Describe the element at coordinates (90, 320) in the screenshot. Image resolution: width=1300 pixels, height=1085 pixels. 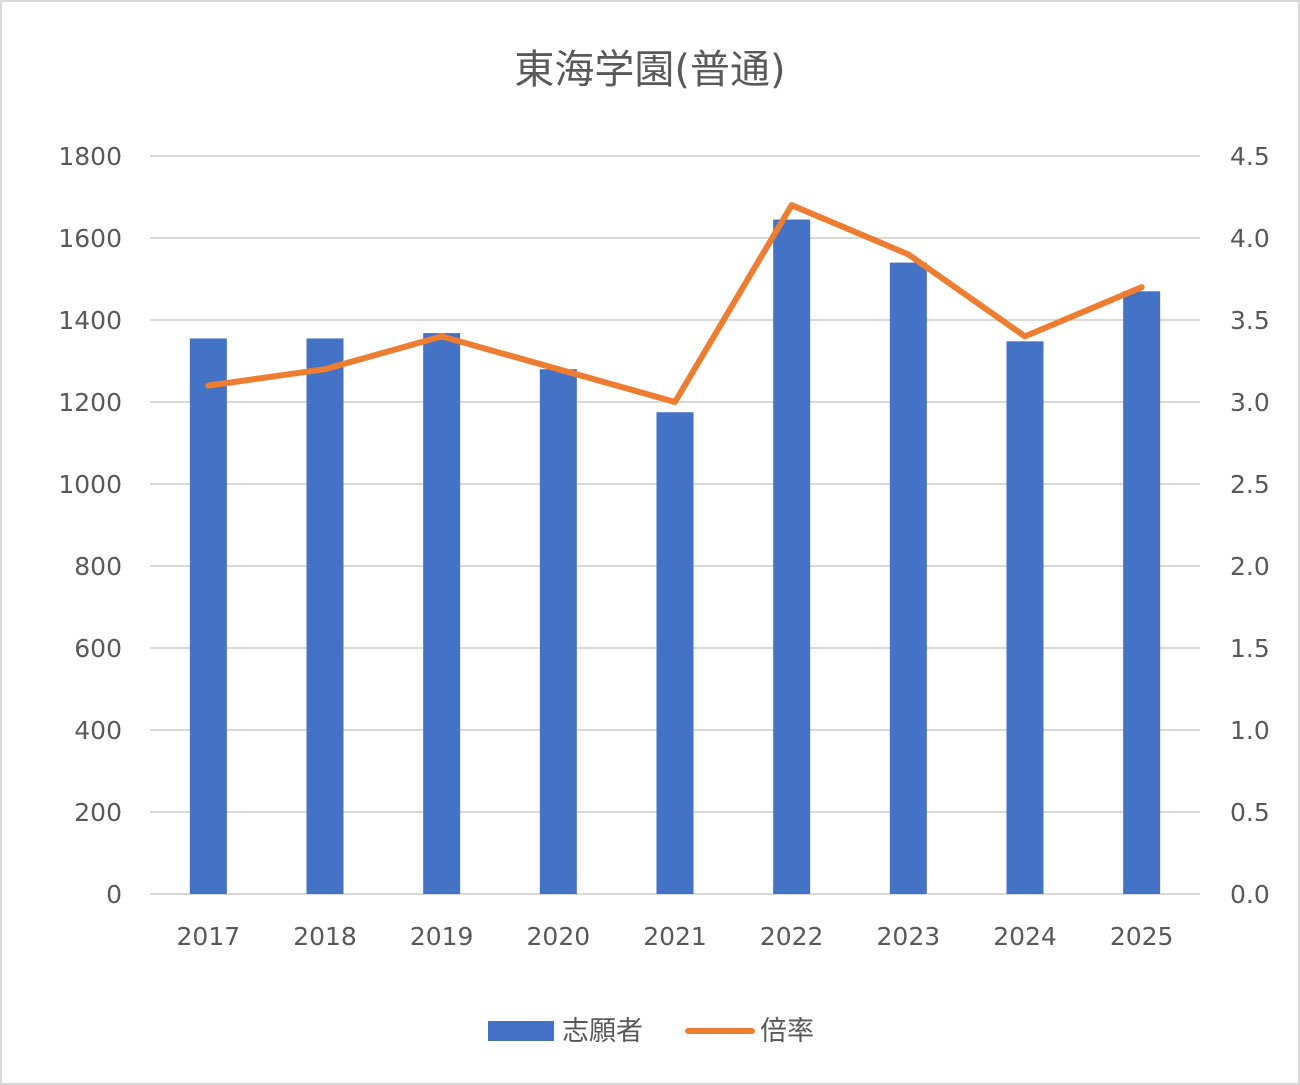
I see `left-tick-label: 1400` at that location.